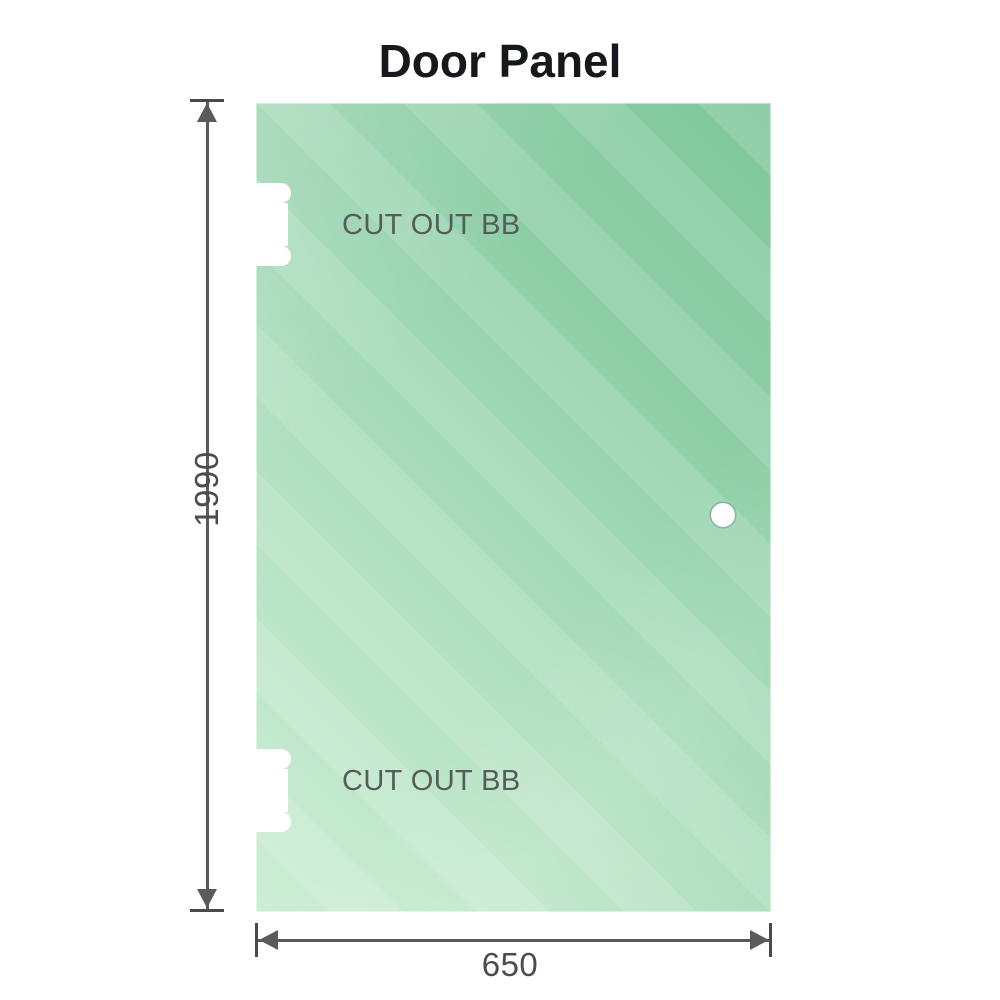 This screenshot has width=1000, height=1000. Describe the element at coordinates (278, 790) in the screenshot. I see `cutout-notch-bottom` at that location.